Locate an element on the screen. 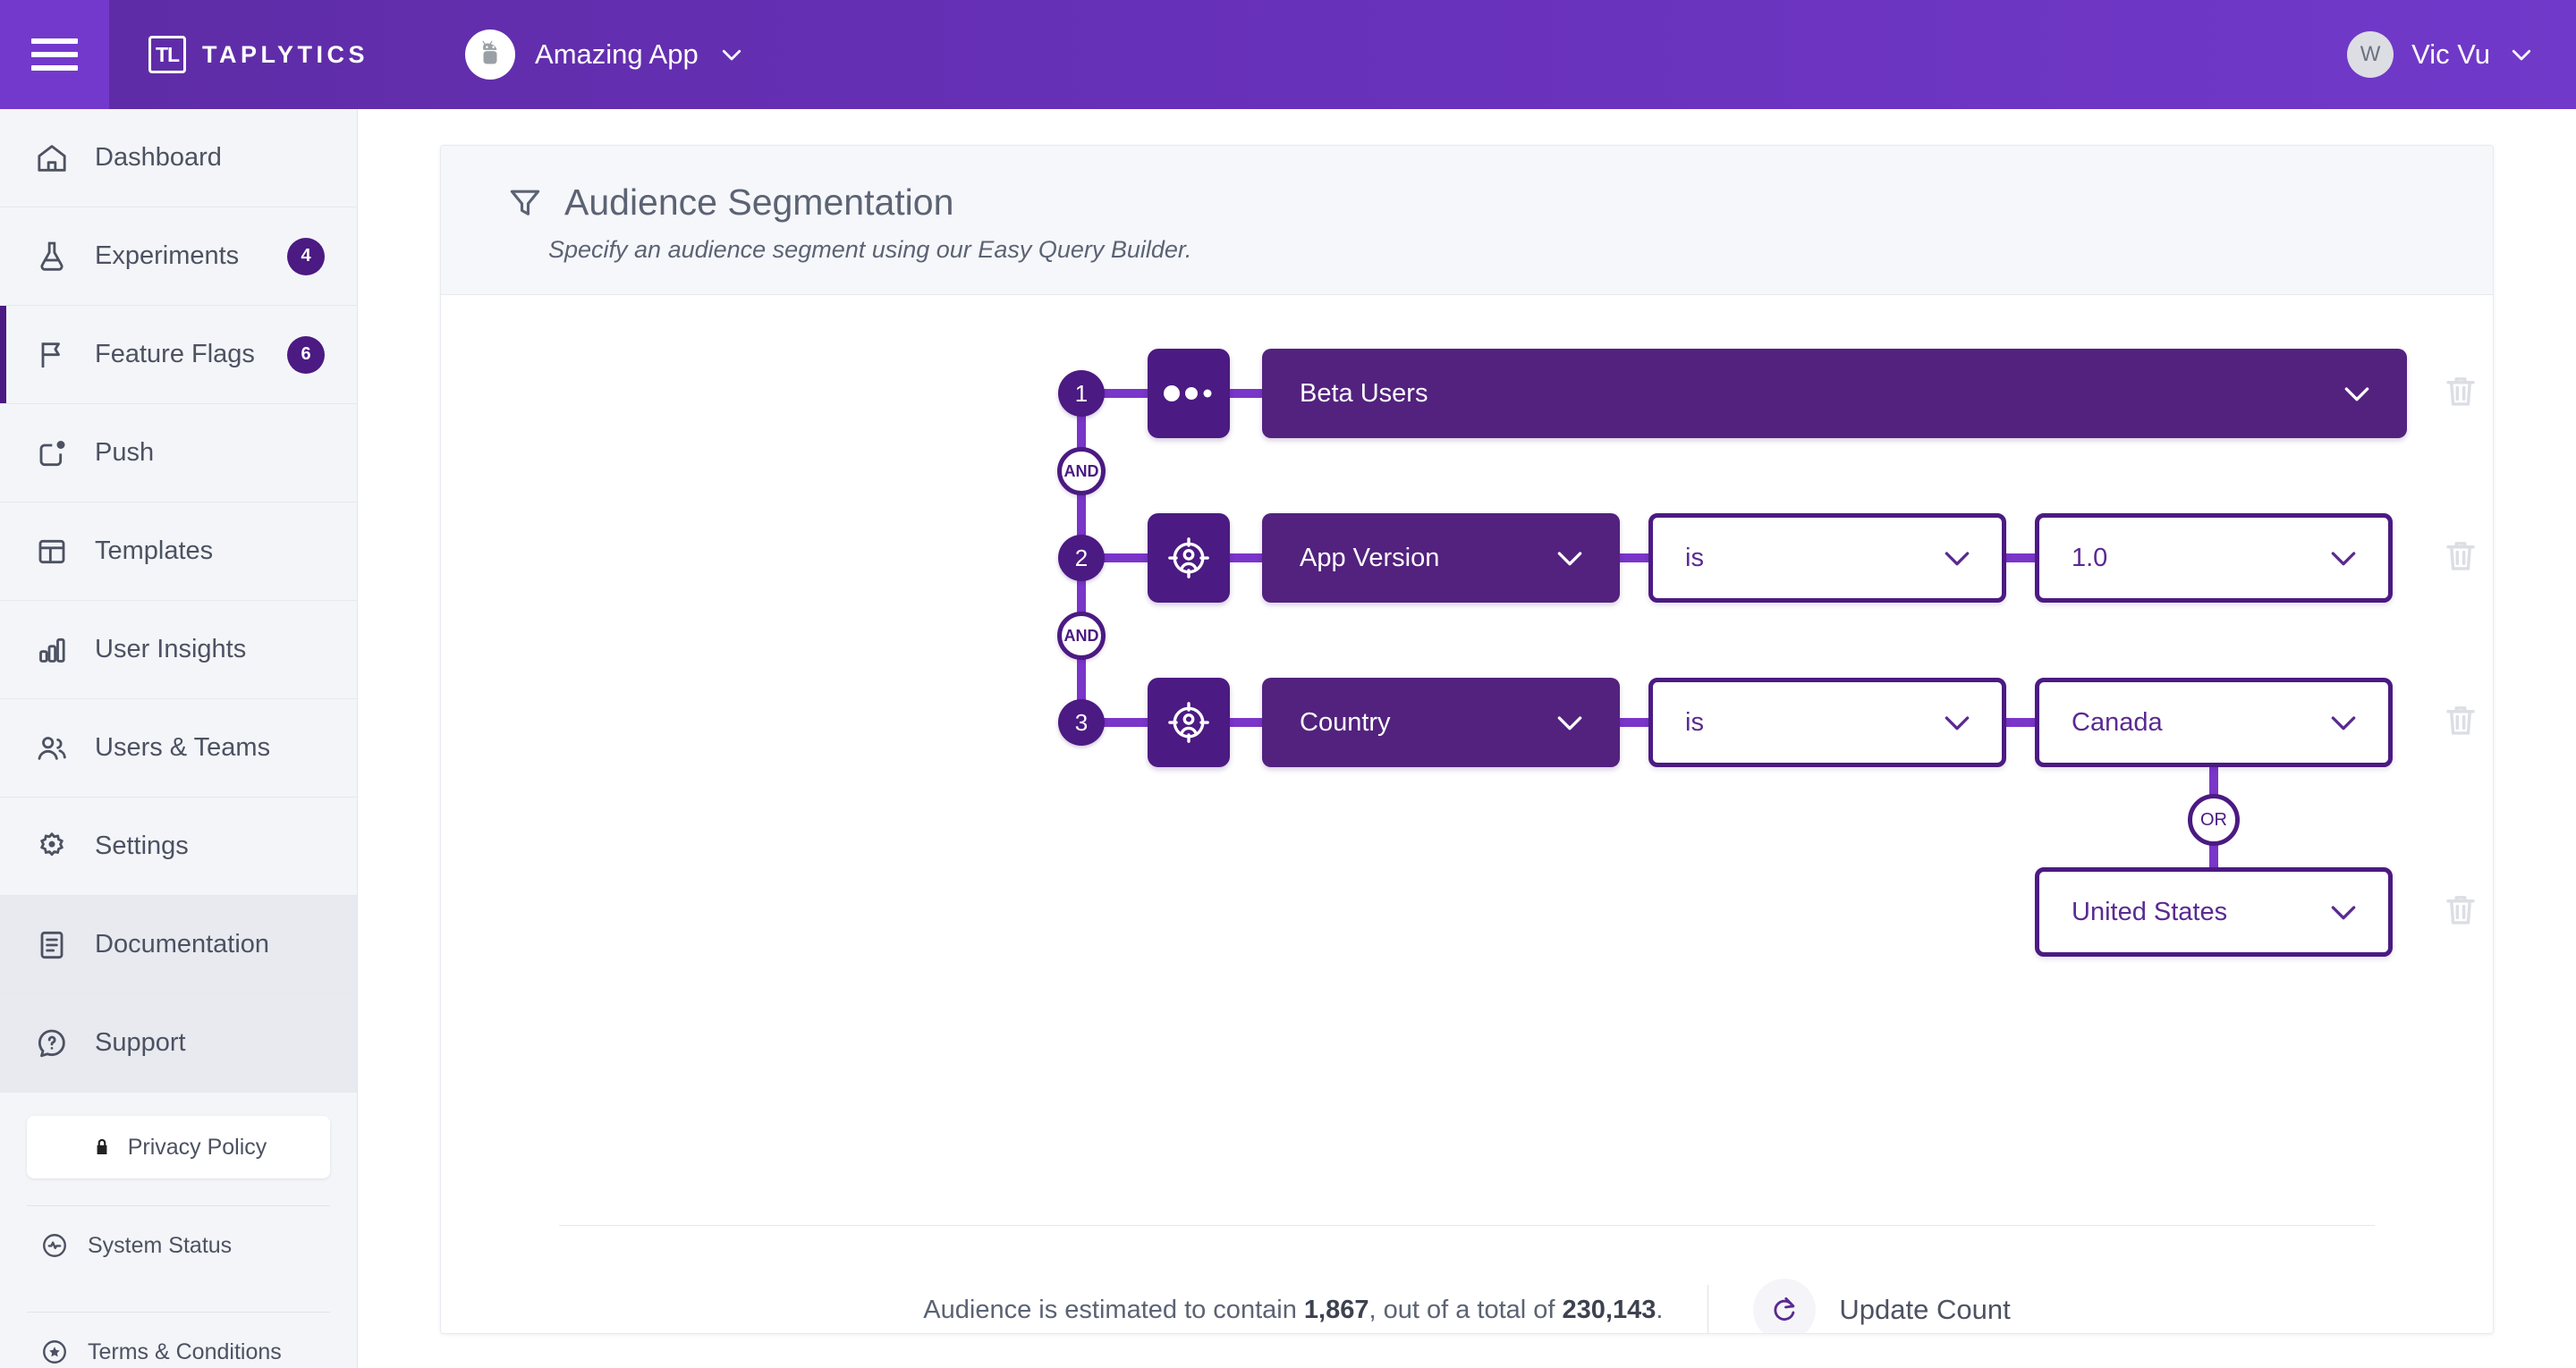  user-name-label: Vic Vu is located at coordinates (2450, 54).